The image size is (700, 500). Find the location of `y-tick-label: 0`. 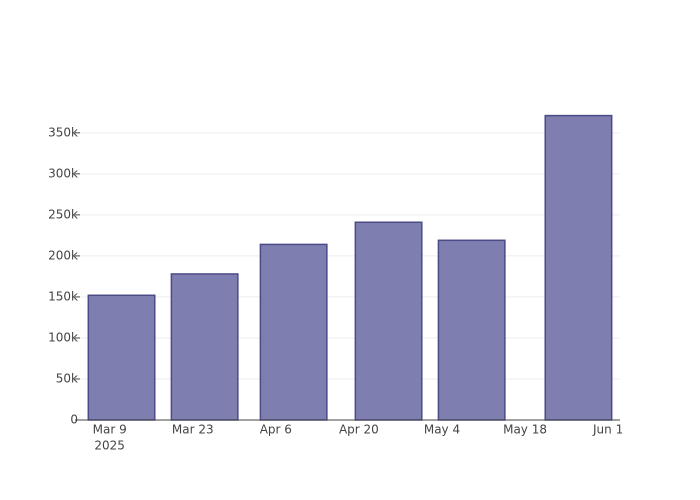

y-tick-label: 0 is located at coordinates (74, 420).